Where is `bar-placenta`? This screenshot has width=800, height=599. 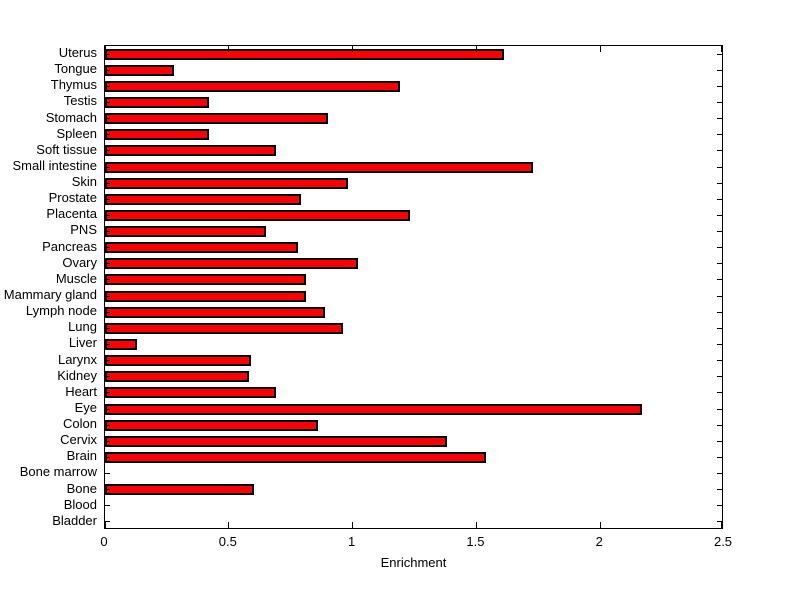 bar-placenta is located at coordinates (257, 215).